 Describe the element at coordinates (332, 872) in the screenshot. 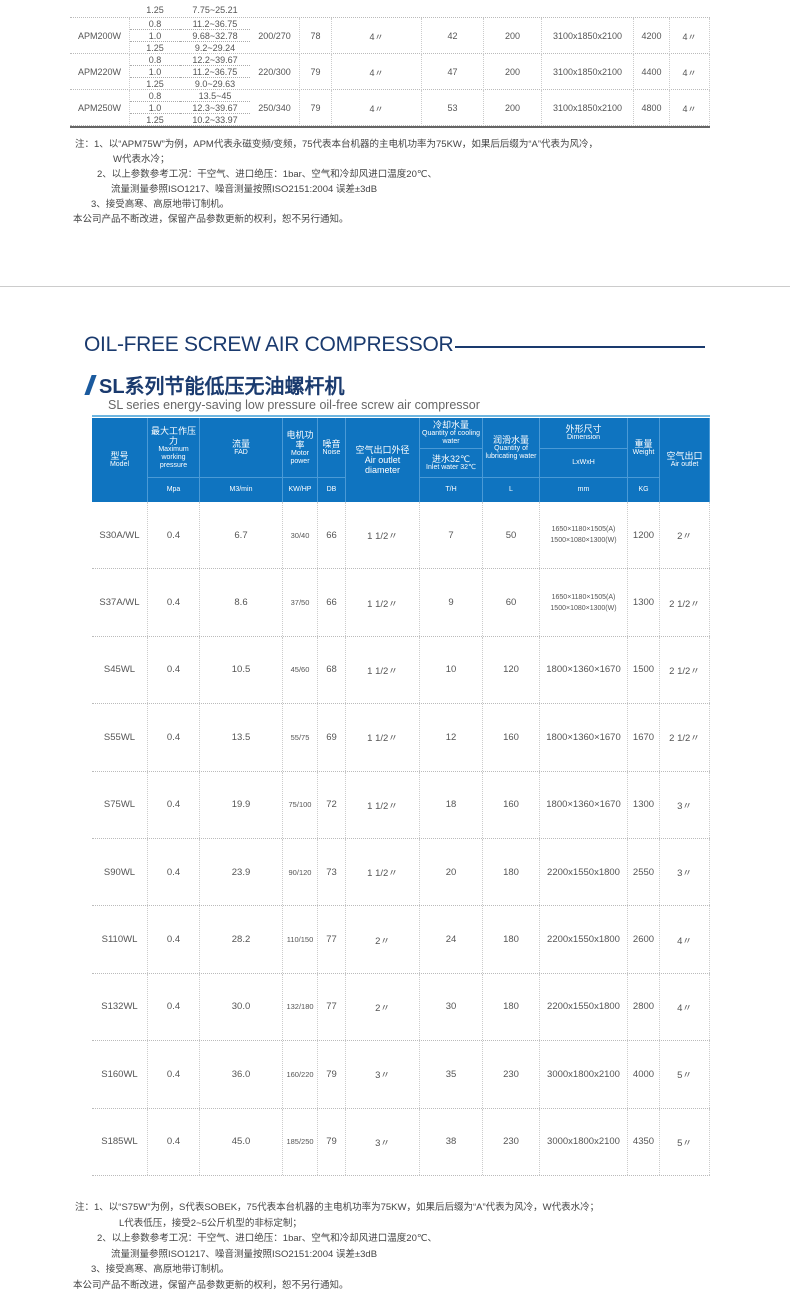

I see `noise-cell: 73` at that location.